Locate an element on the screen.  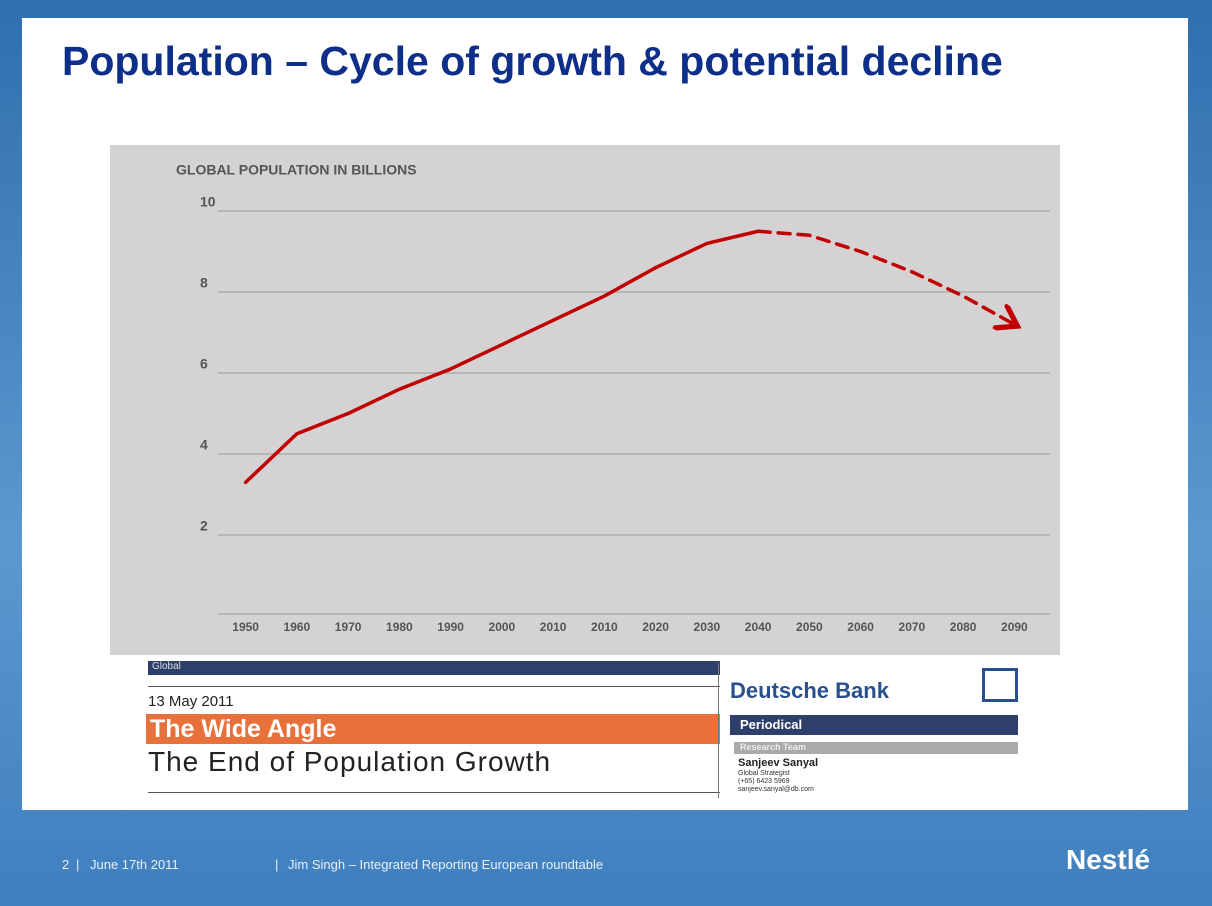
x-tick-label: 2000 is located at coordinates (502, 627).